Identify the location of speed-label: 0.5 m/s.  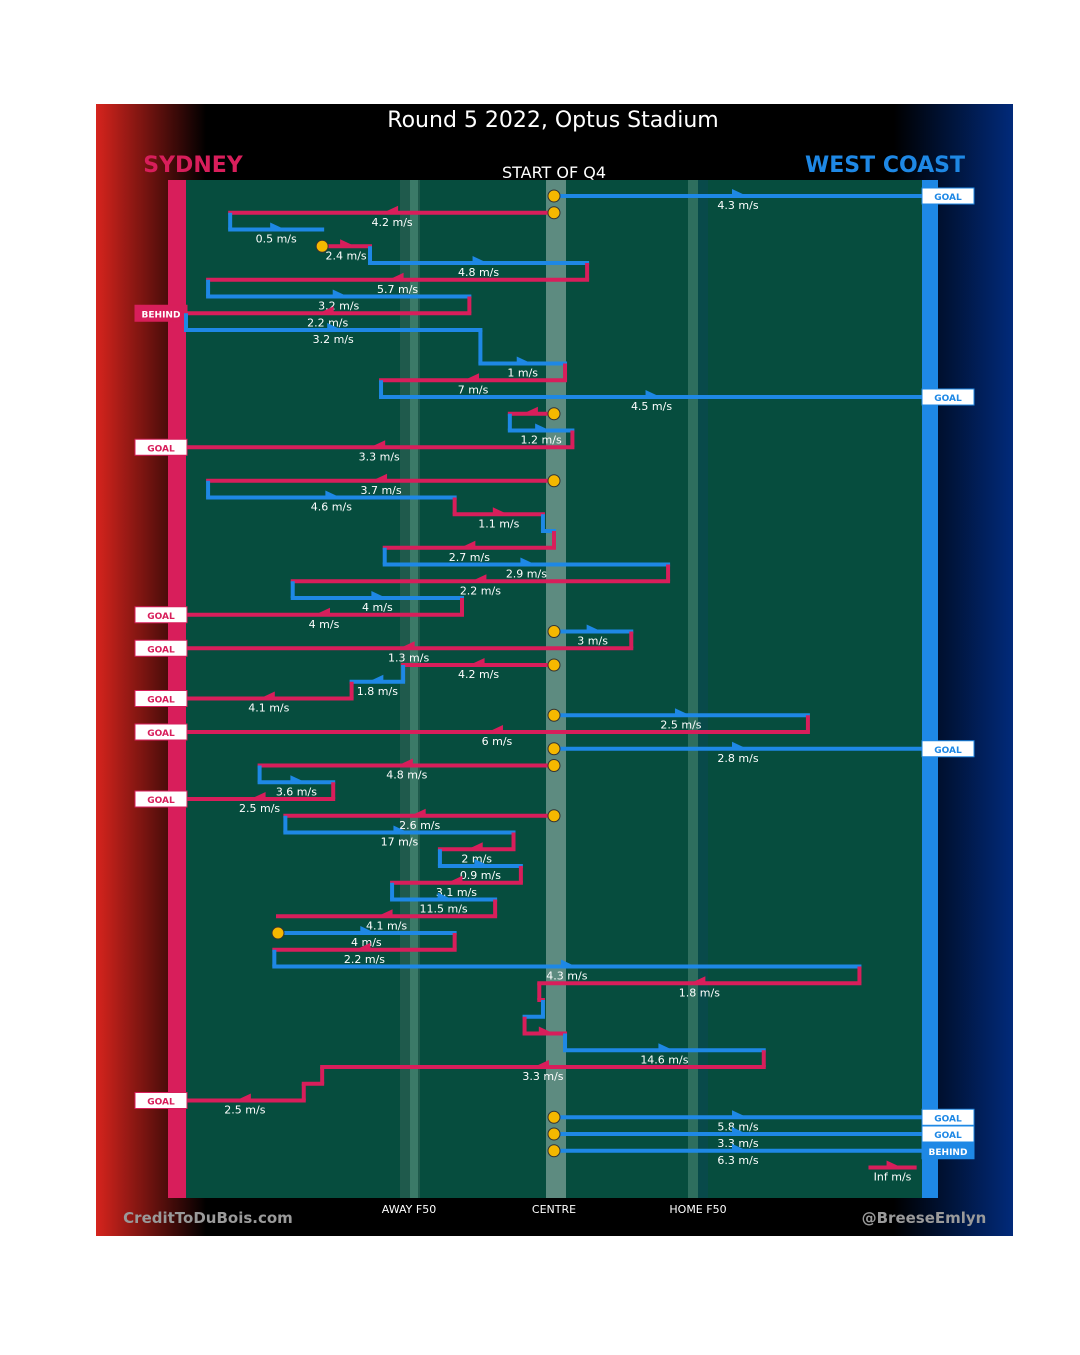
(276, 239).